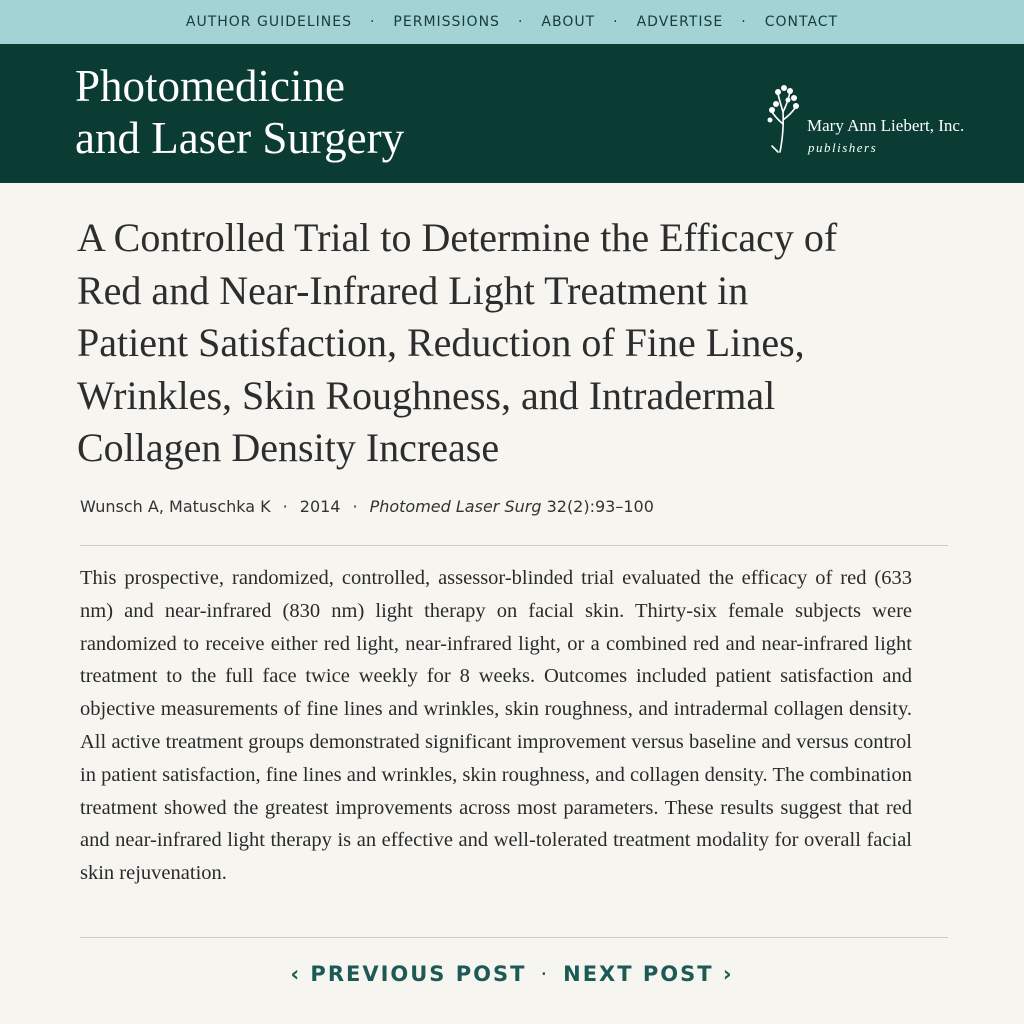  I want to click on nav-link: PERMISSIONS, so click(446, 22).